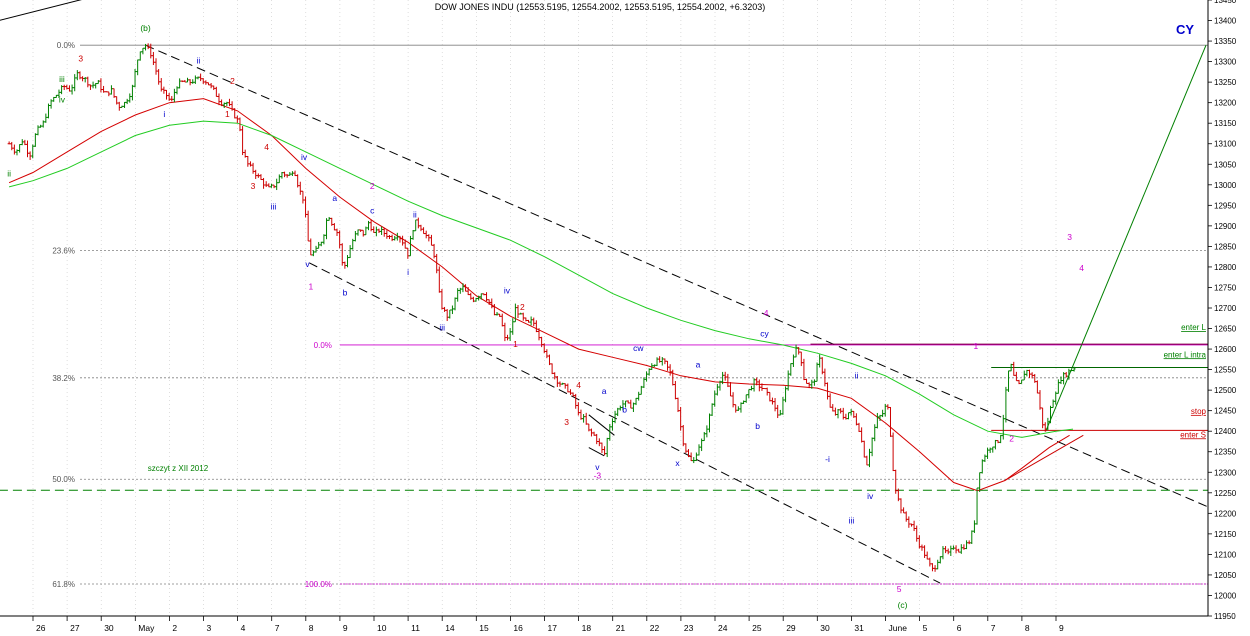 The image size is (1250, 636). What do you see at coordinates (621, 628) in the screenshot?
I see `x-tick-label: 21` at bounding box center [621, 628].